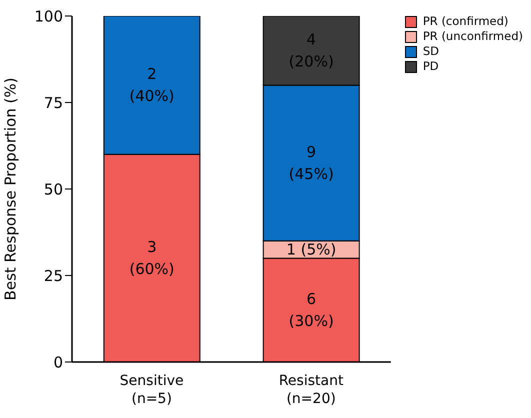 The height and width of the screenshot is (418, 531). I want to click on legend-label: PD, so click(430, 66).